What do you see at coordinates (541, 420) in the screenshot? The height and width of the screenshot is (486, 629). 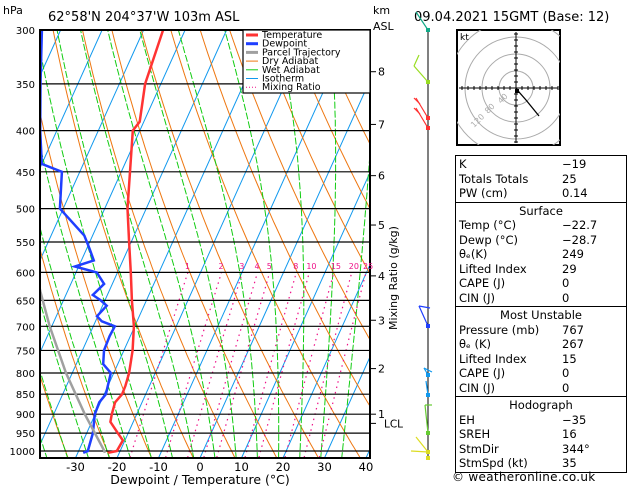 I see `index-row: EH −35` at bounding box center [541, 420].